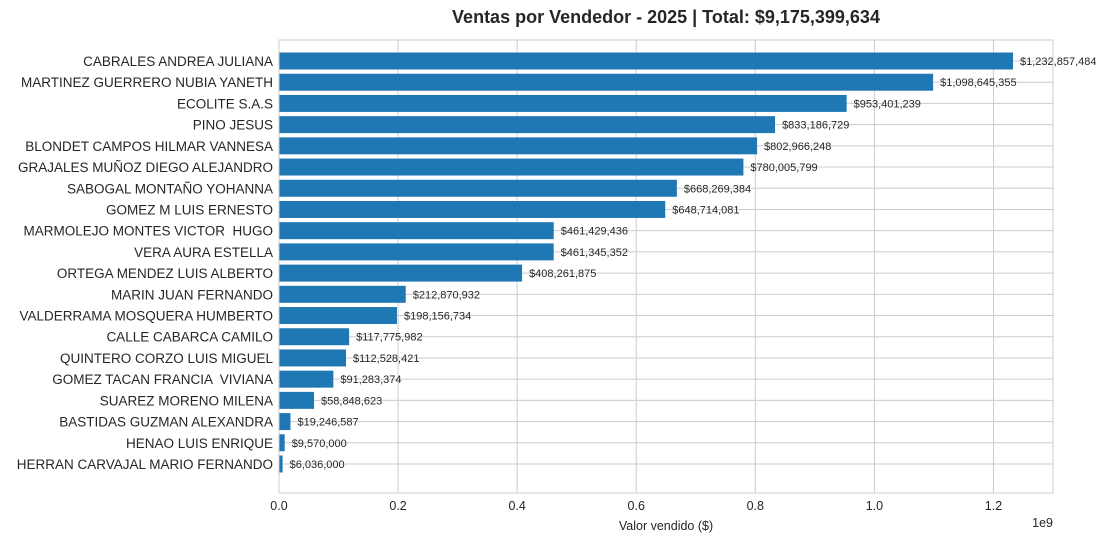  What do you see at coordinates (386, 359) in the screenshot?
I see `data-label: $112,528,421` at bounding box center [386, 359].